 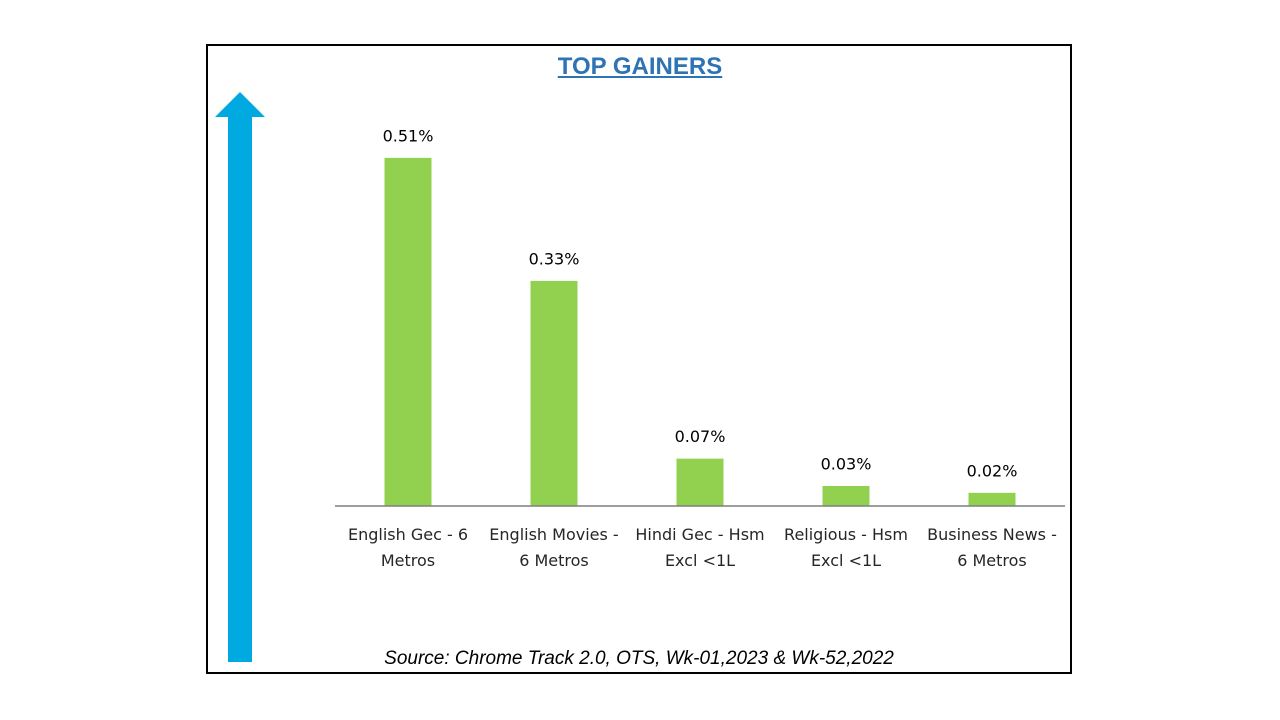 What do you see at coordinates (408, 135) in the screenshot?
I see `data-label-1: 0.51%` at bounding box center [408, 135].